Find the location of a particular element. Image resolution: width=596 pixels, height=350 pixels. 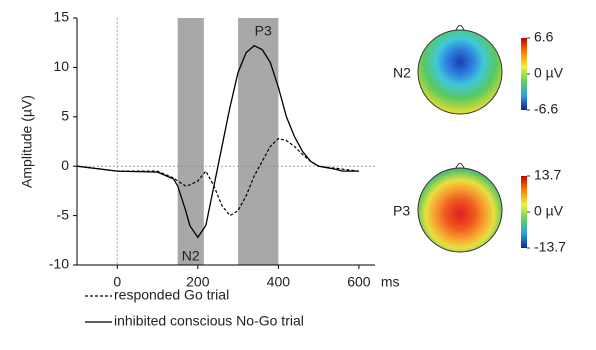

window-label: N2 is located at coordinates (191, 256).